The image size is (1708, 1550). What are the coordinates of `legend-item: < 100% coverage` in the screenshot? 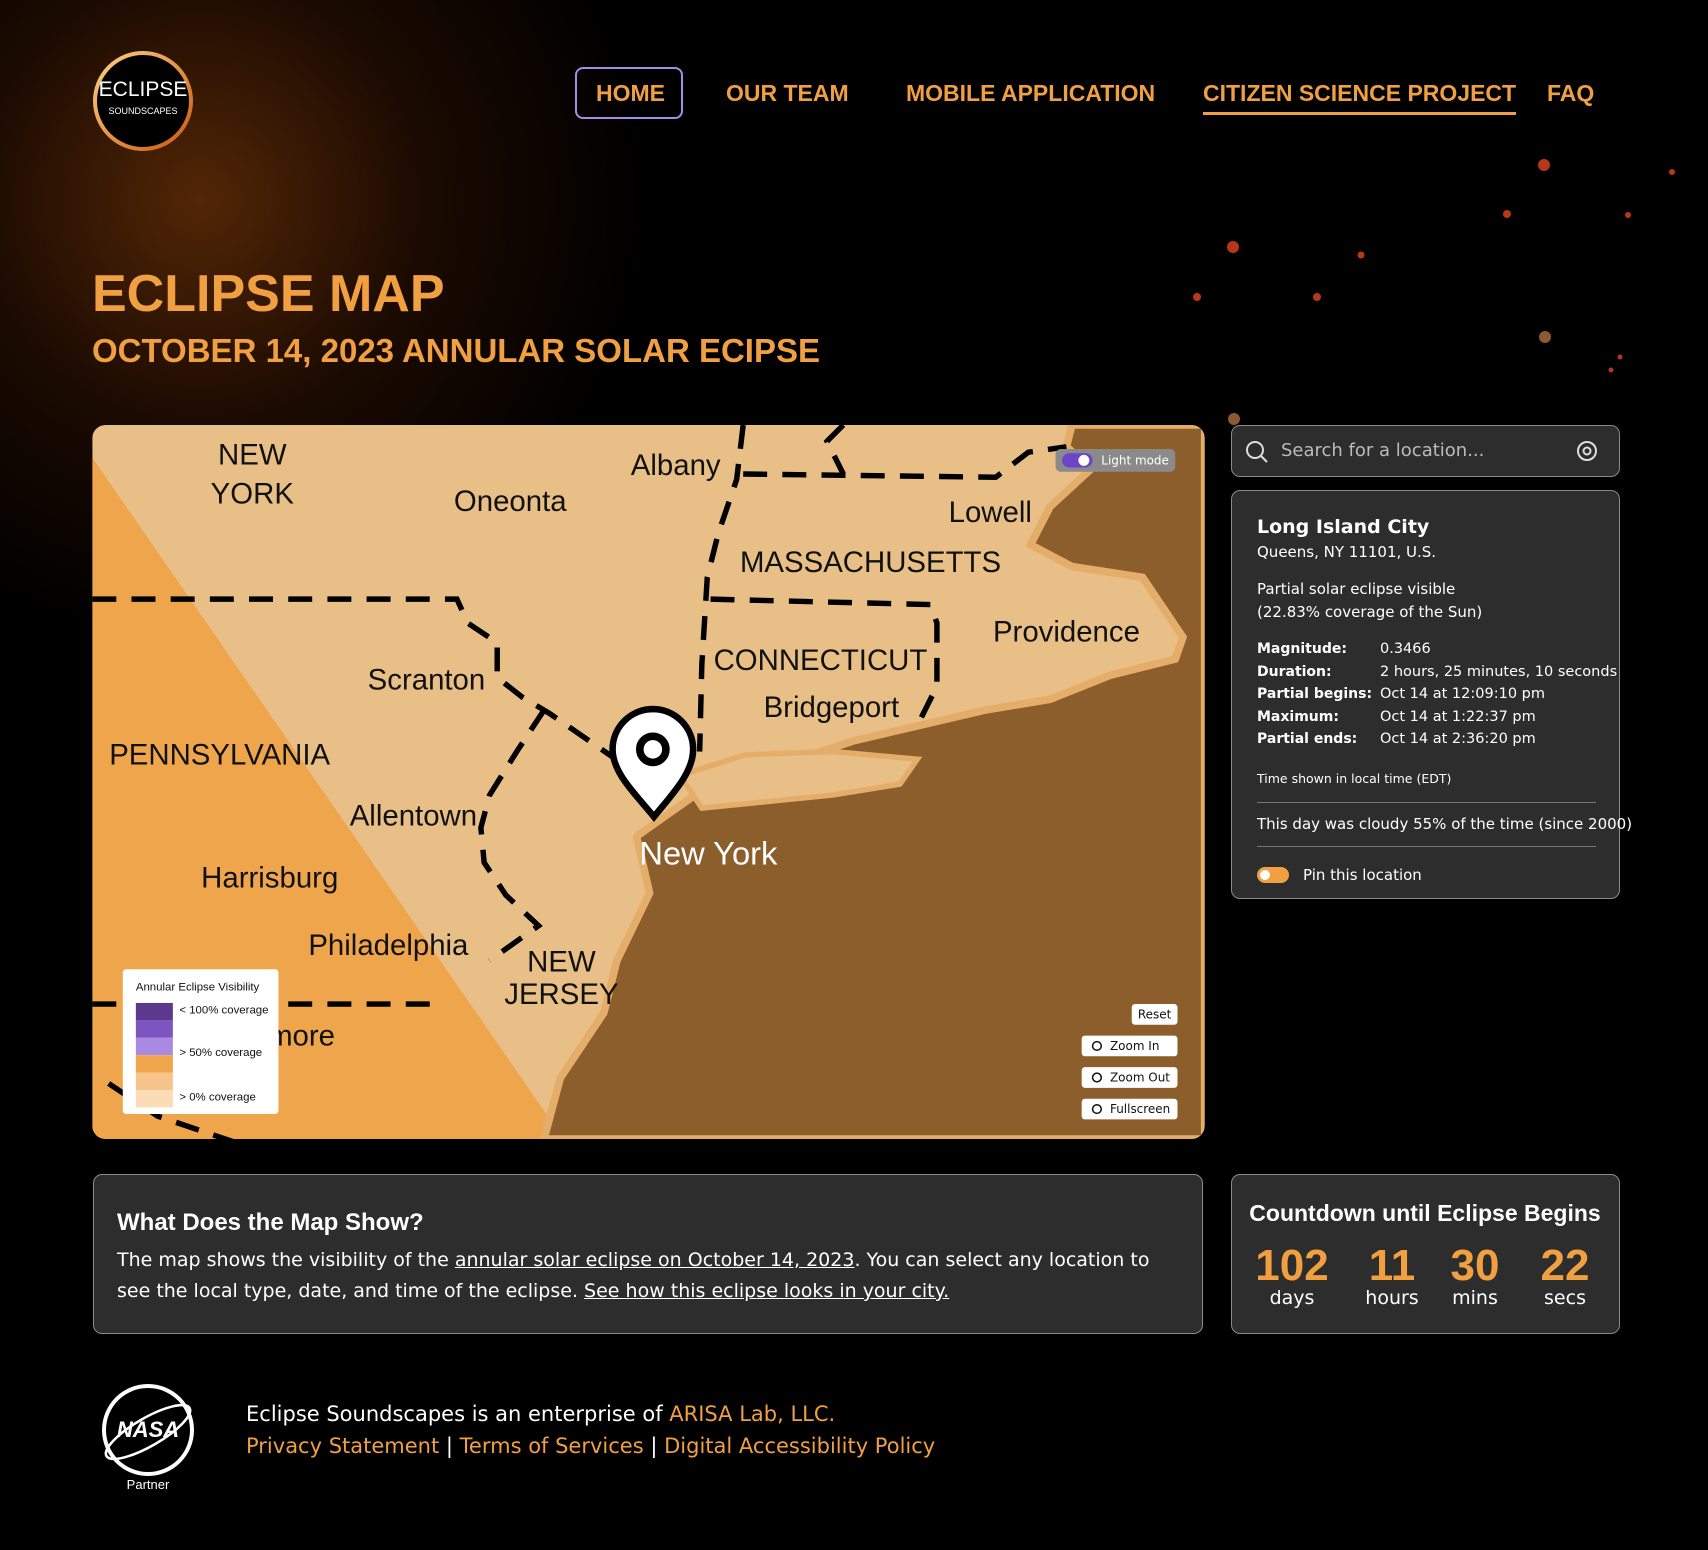 It's located at (223, 1011).